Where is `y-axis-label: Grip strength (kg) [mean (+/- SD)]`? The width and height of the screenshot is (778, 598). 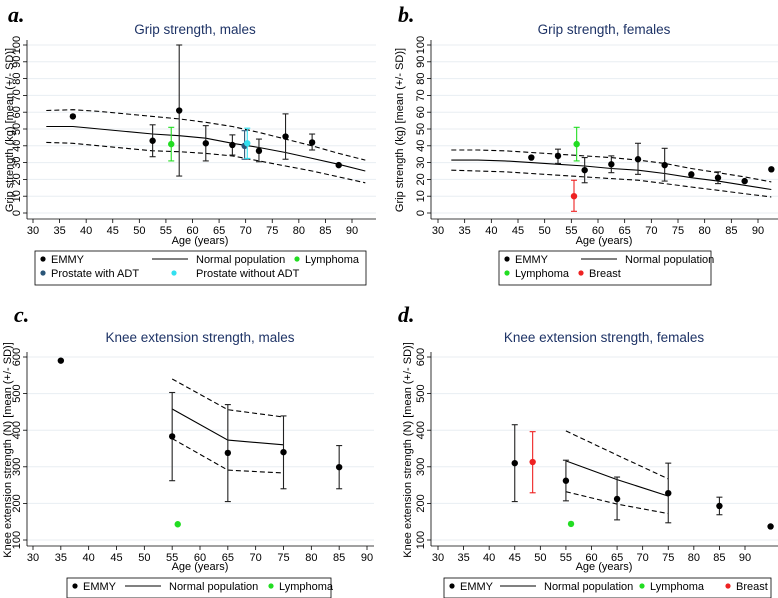 y-axis-label: Grip strength (kg) [mean (+/- SD)] is located at coordinates (10, 130).